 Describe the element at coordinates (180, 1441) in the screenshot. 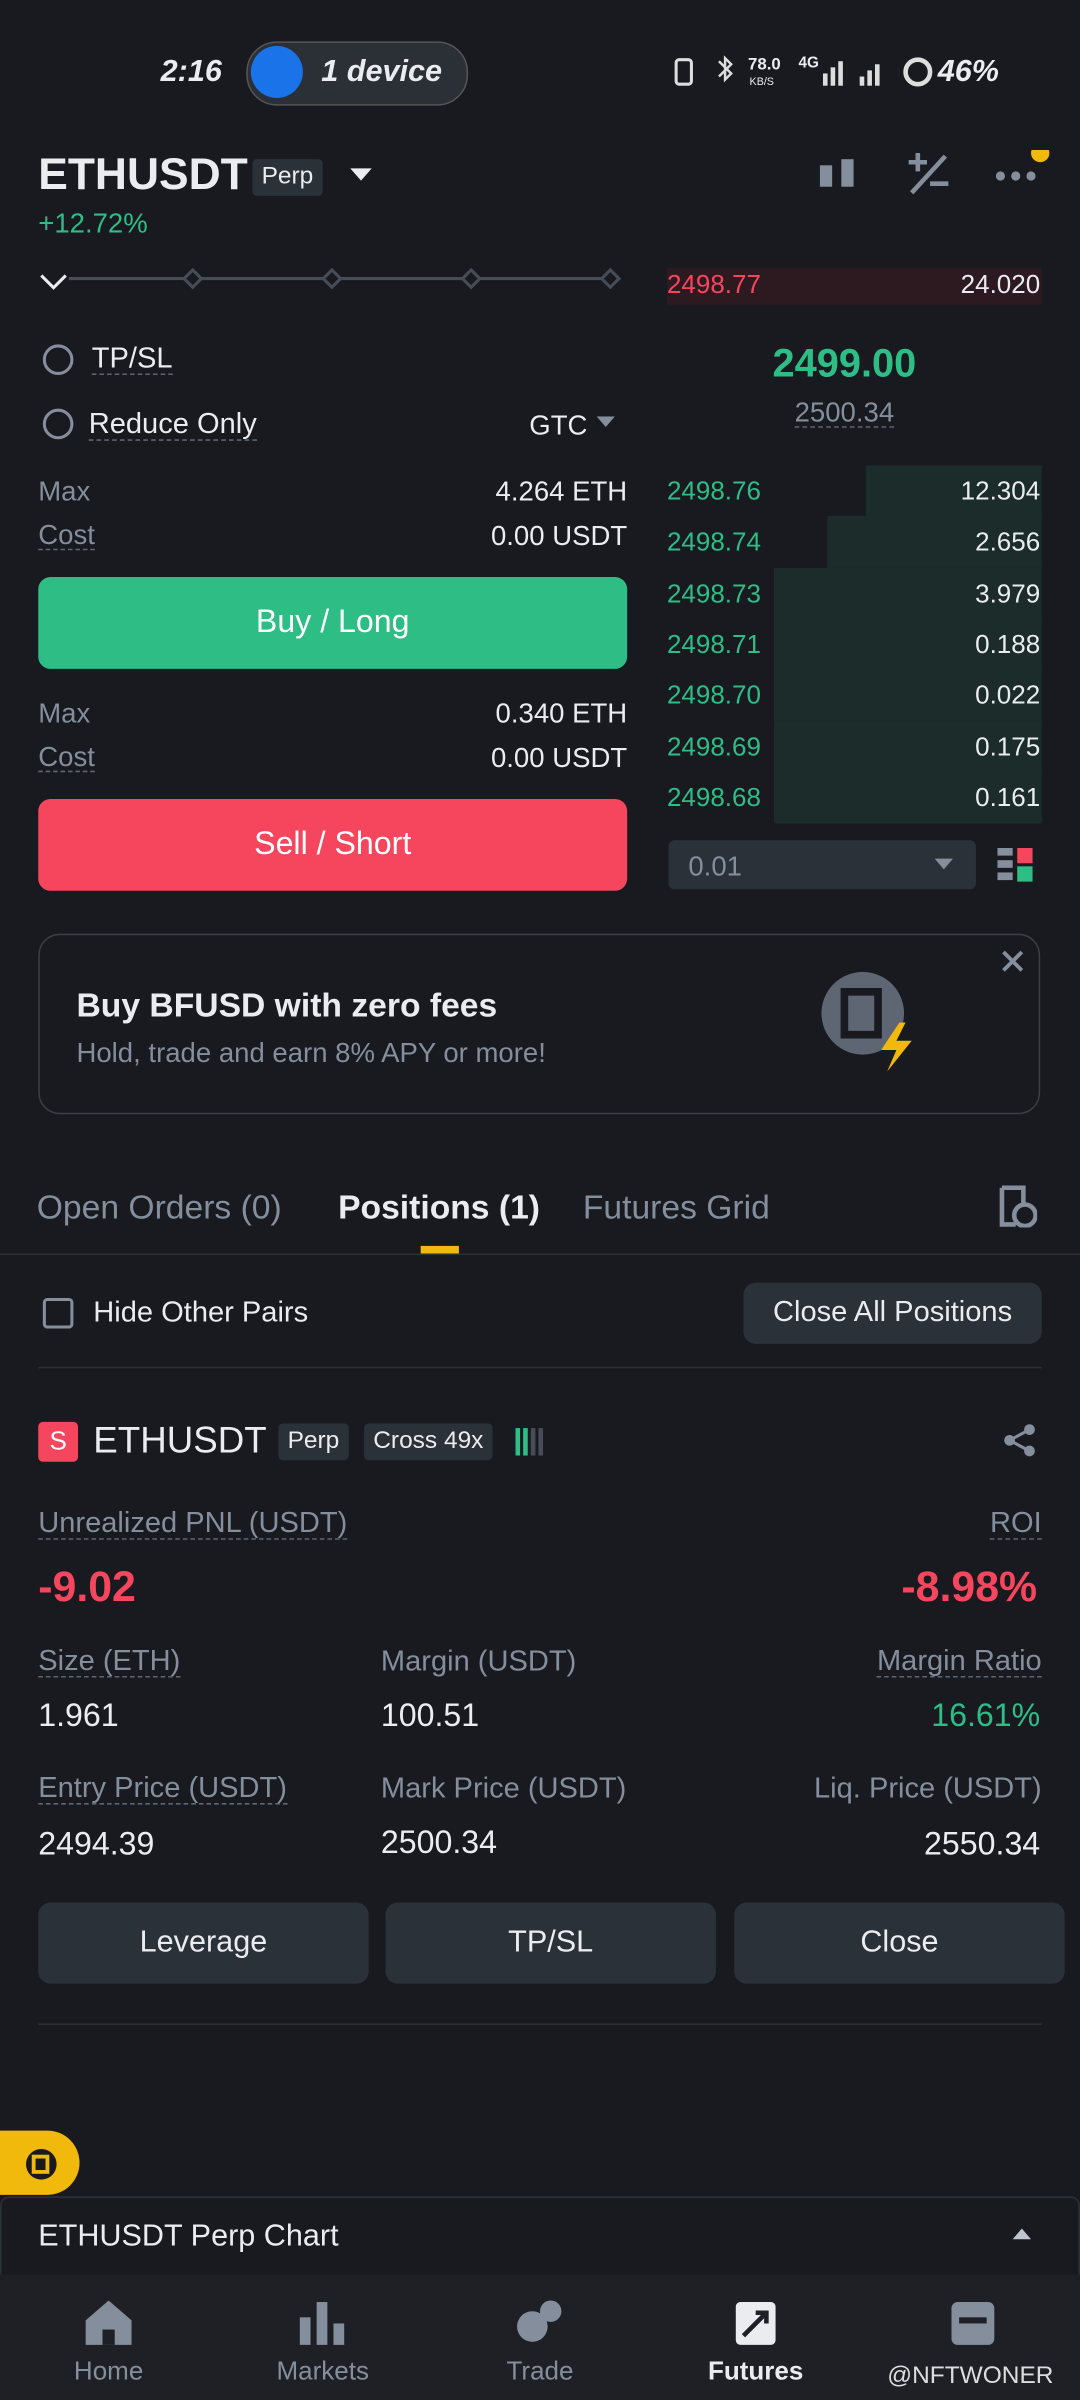

I see `pos-symbol: ETHUSDT` at that location.